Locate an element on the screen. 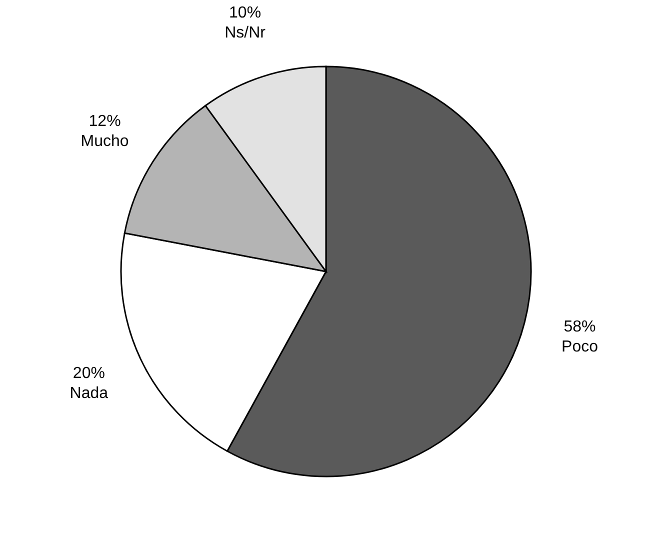 Image resolution: width=652 pixels, height=543 pixels. slice-label: Poco is located at coordinates (580, 347).